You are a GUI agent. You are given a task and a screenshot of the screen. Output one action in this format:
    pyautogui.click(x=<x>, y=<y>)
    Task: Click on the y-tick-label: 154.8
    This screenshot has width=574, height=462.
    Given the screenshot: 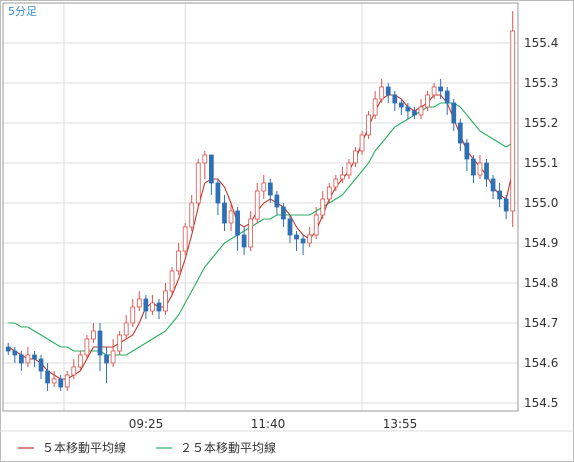 What is the action you would take?
    pyautogui.click(x=541, y=283)
    